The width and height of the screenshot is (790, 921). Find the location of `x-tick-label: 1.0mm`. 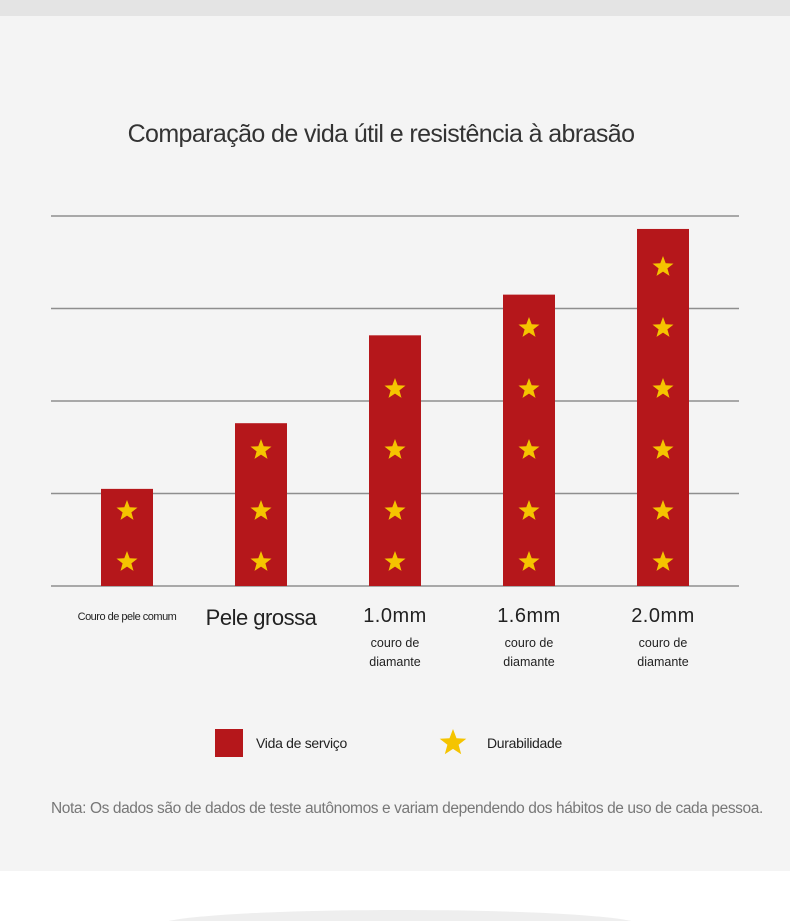

x-tick-label: 1.0mm is located at coordinates (395, 616).